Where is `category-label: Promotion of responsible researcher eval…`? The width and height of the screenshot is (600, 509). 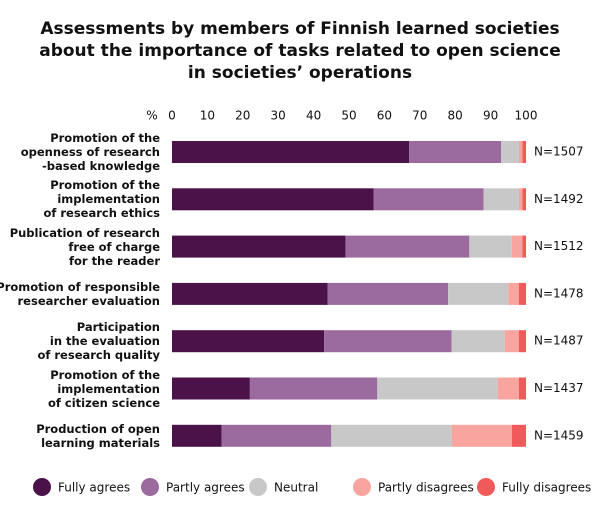
category-label: Promotion of responsible researcher eval… is located at coordinates (80, 293).